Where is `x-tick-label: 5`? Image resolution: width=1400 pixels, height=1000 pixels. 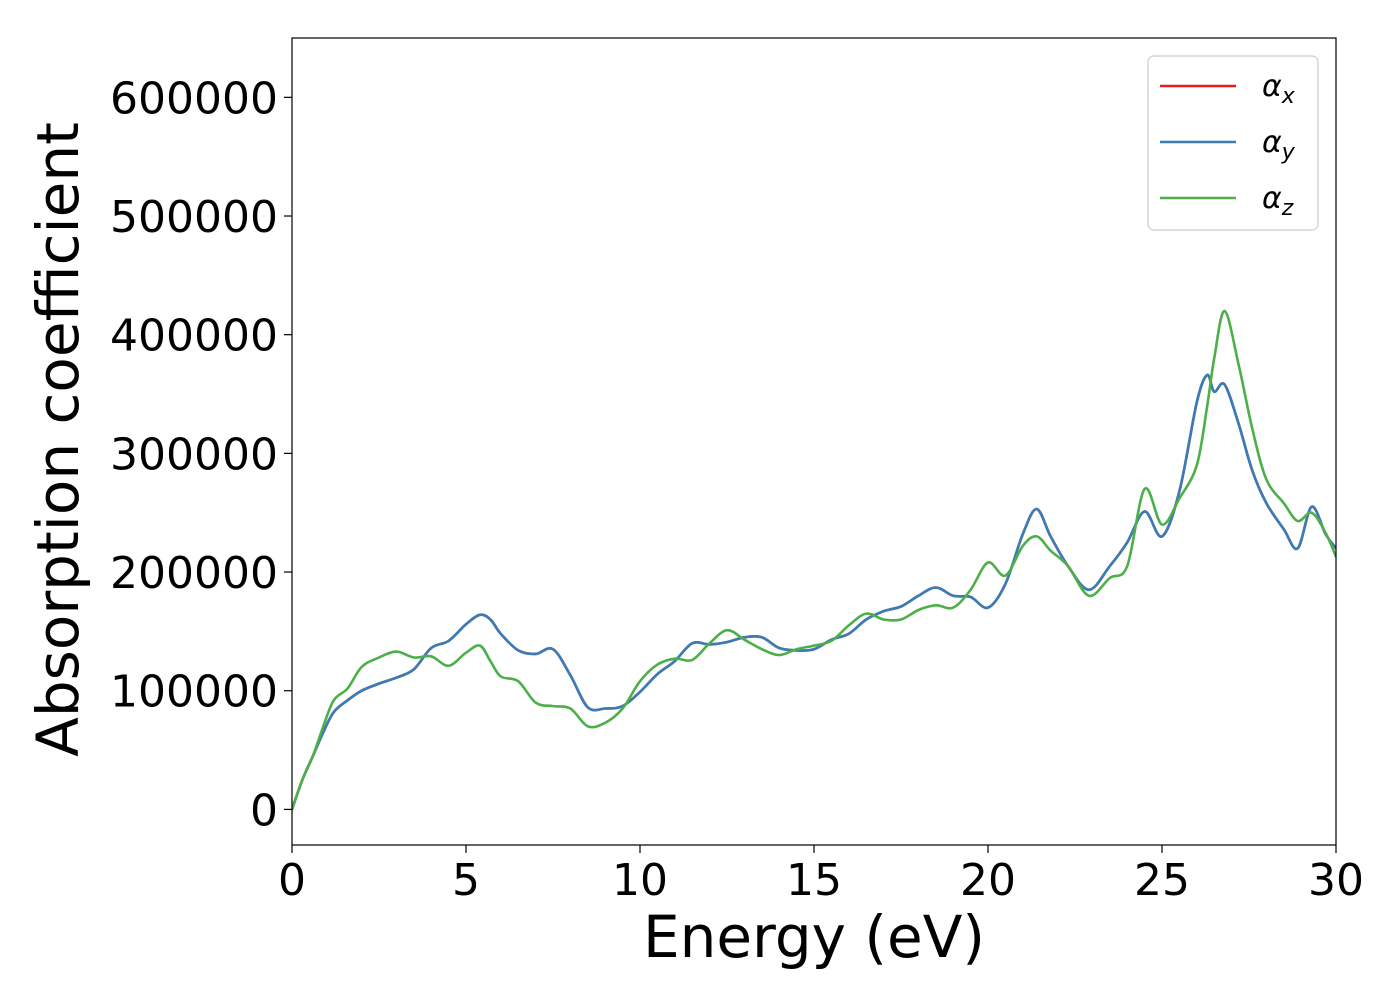 x-tick-label: 5 is located at coordinates (466, 880).